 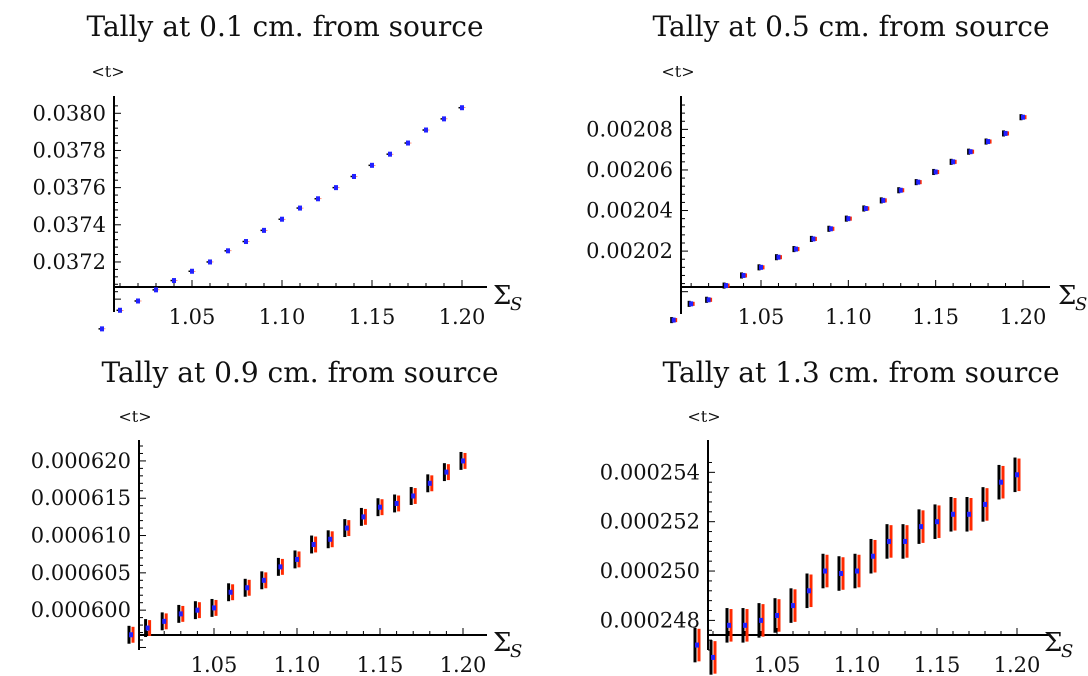 What do you see at coordinates (850, 26) in the screenshot?
I see `chart-title: Tally at 0.5 cm. from source` at bounding box center [850, 26].